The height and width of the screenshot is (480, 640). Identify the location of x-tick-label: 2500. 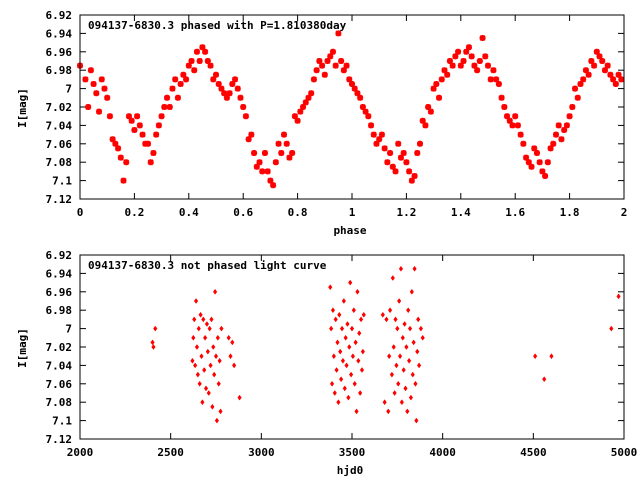
(170, 452).